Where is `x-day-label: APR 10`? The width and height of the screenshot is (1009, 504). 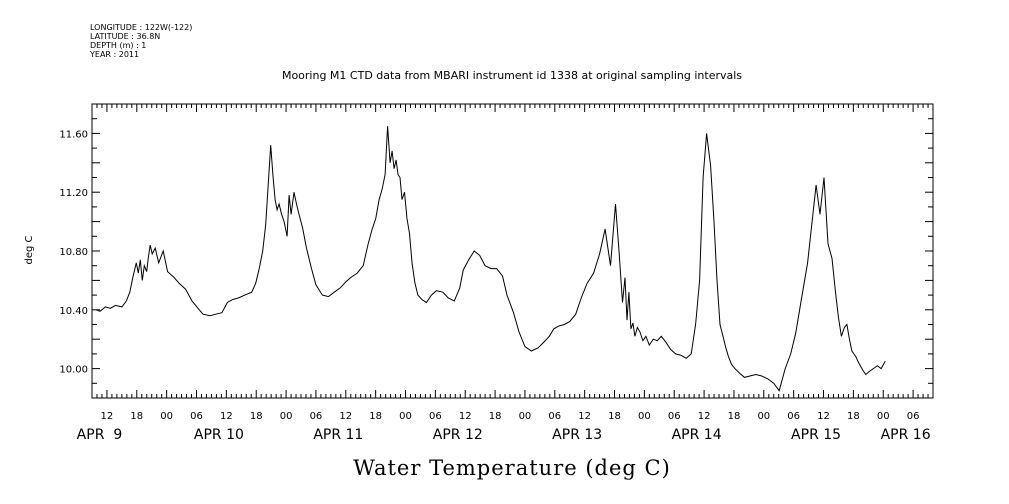 x-day-label: APR 10 is located at coordinates (219, 435).